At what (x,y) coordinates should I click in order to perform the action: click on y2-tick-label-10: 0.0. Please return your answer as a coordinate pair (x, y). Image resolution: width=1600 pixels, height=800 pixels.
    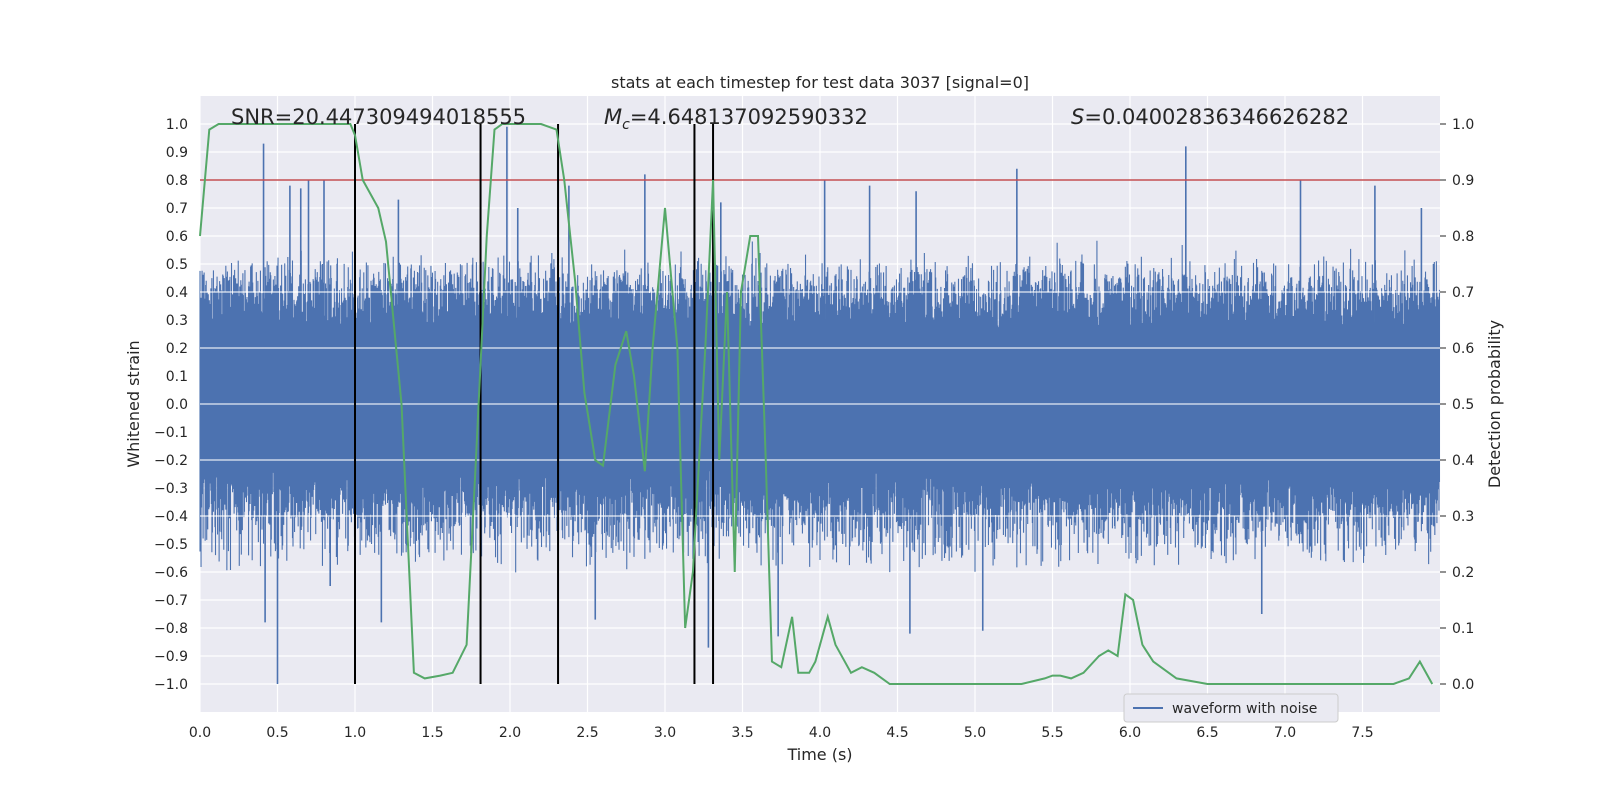
    Looking at the image, I should click on (1463, 685).